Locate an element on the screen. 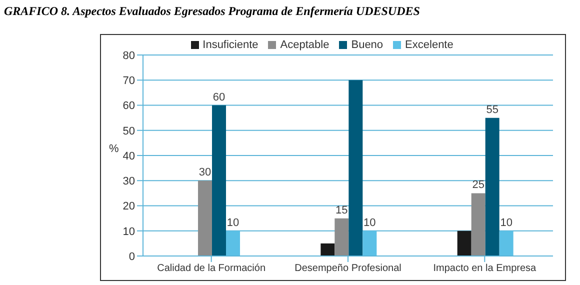 This screenshot has height=285, width=580. y-tick-label: 10 is located at coordinates (128, 232).